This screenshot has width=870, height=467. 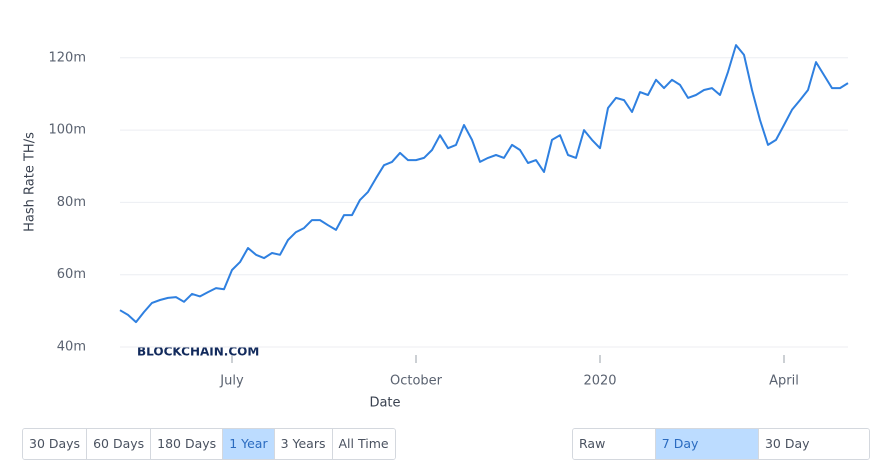 What do you see at coordinates (198, 352) in the screenshot?
I see `watermark: BLOCKCHAIN.COM` at bounding box center [198, 352].